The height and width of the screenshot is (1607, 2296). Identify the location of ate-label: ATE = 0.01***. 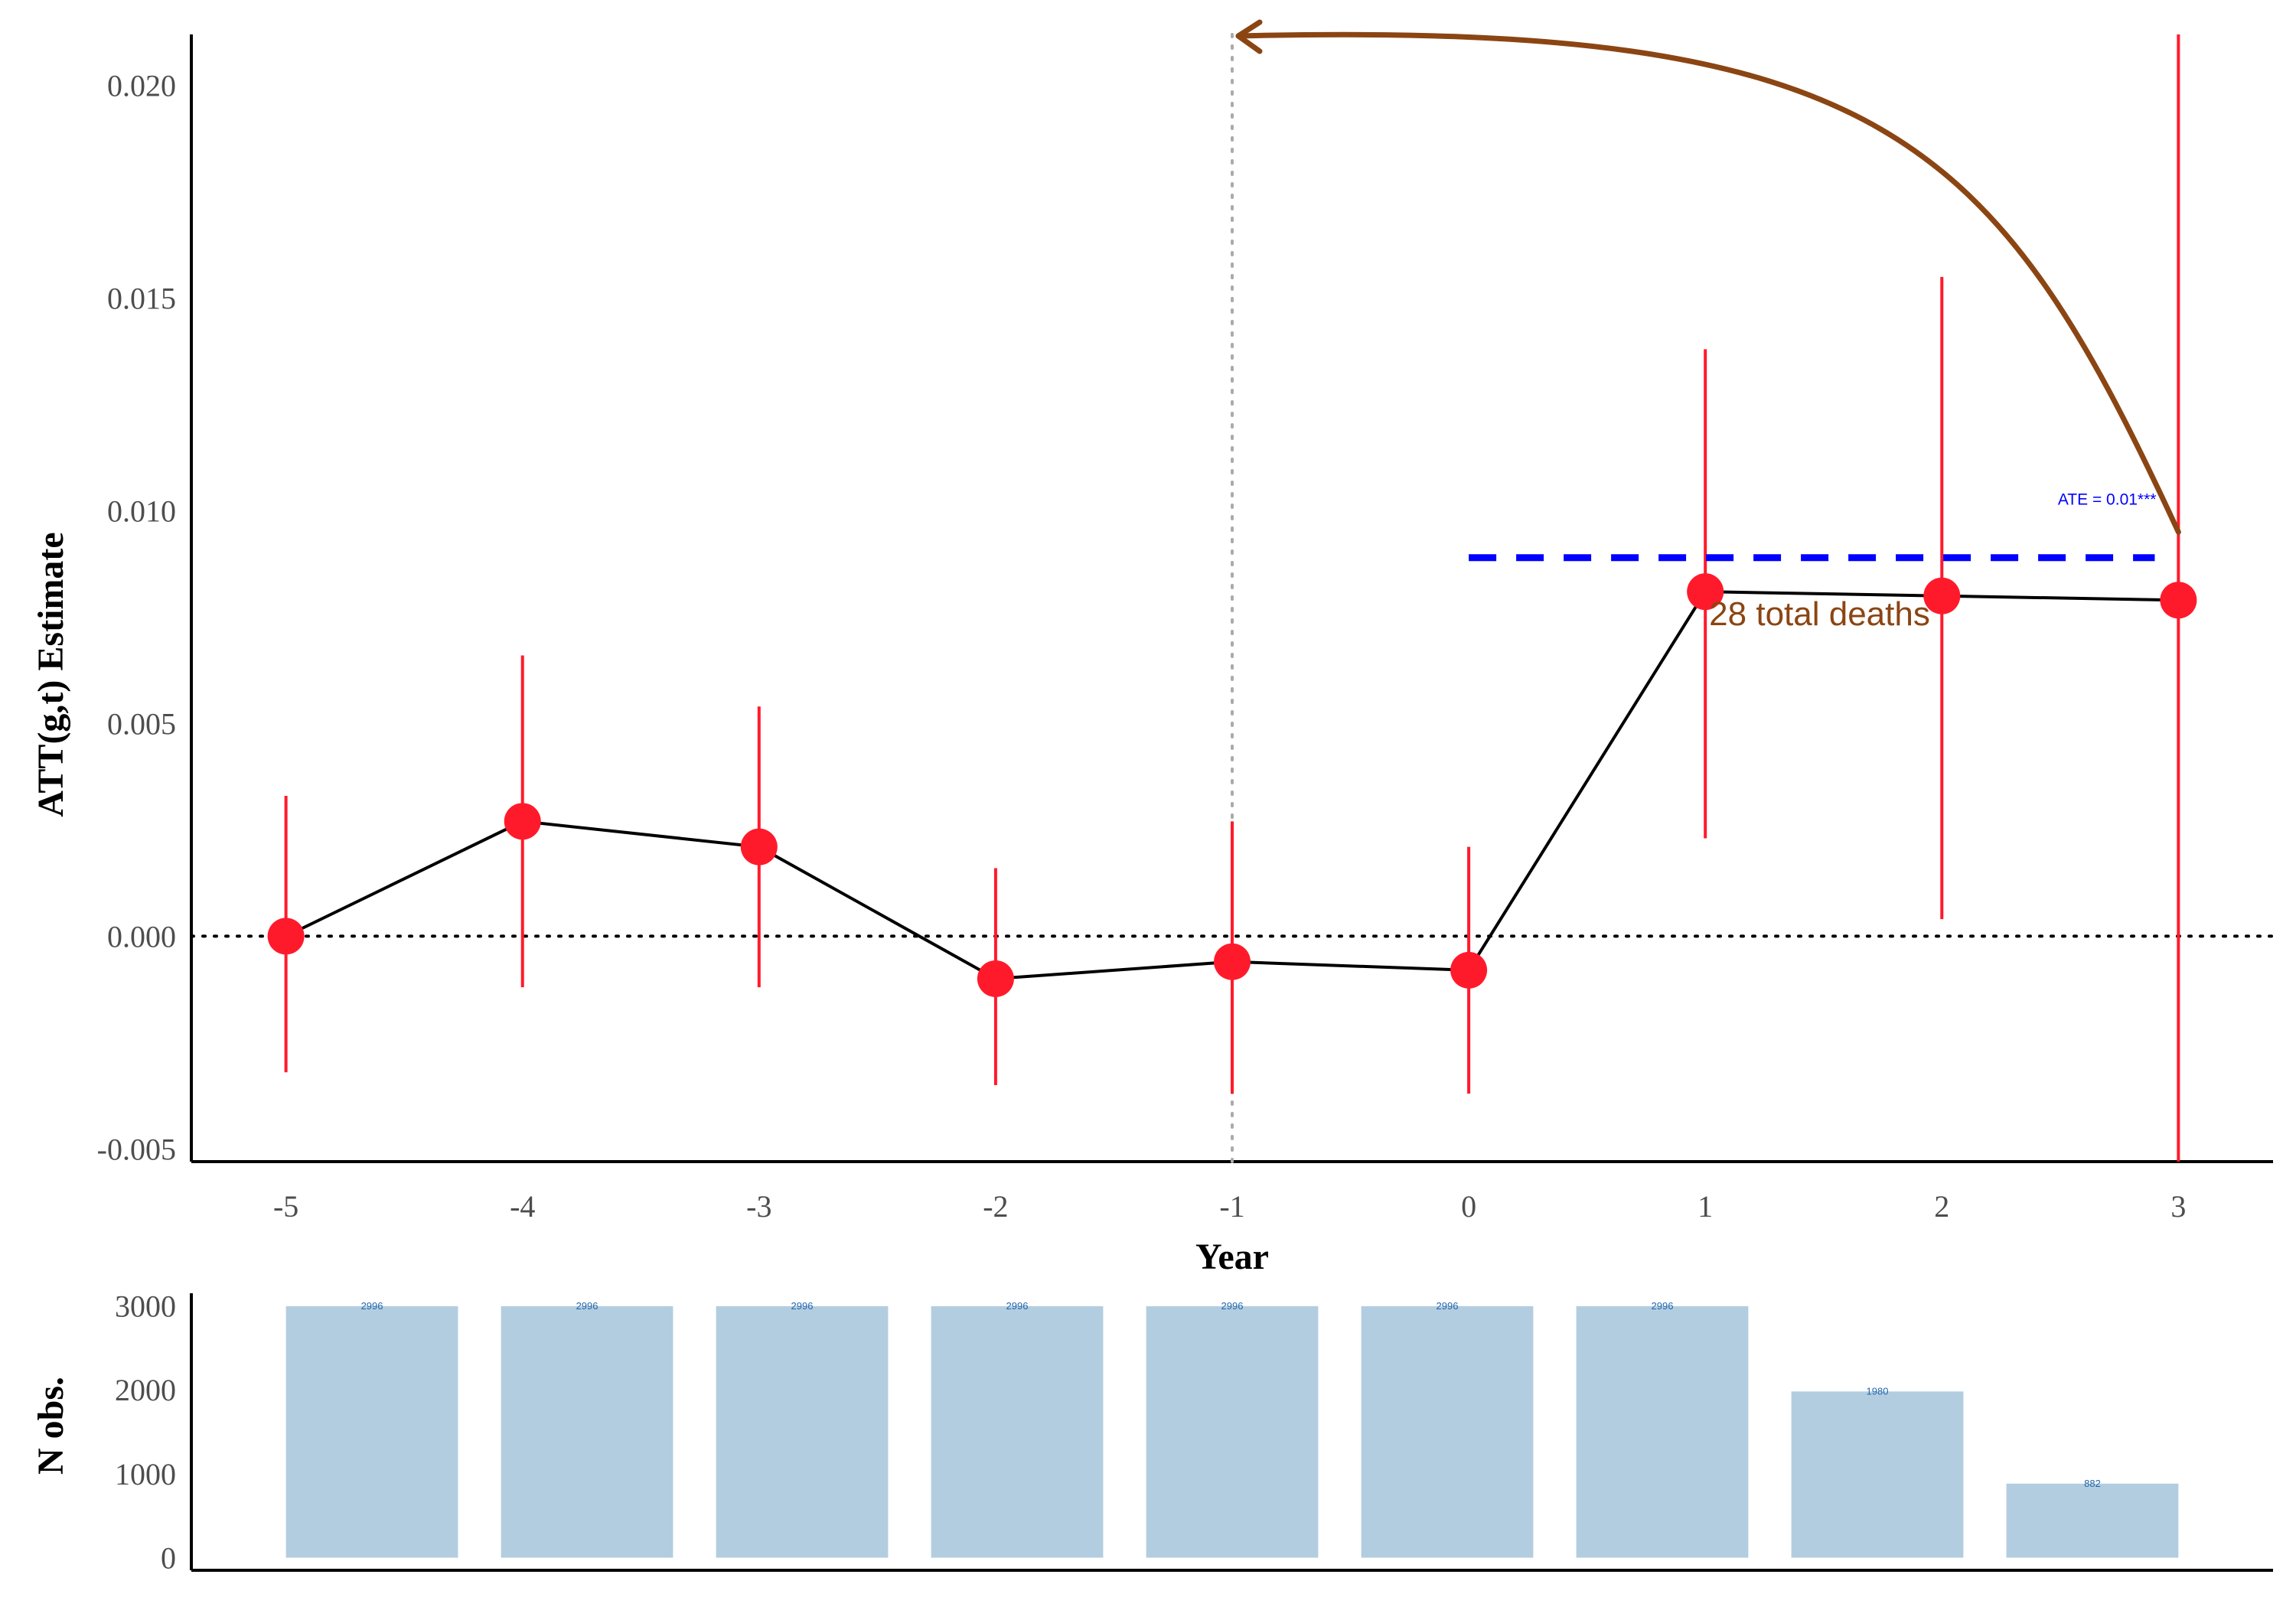
(2107, 500).